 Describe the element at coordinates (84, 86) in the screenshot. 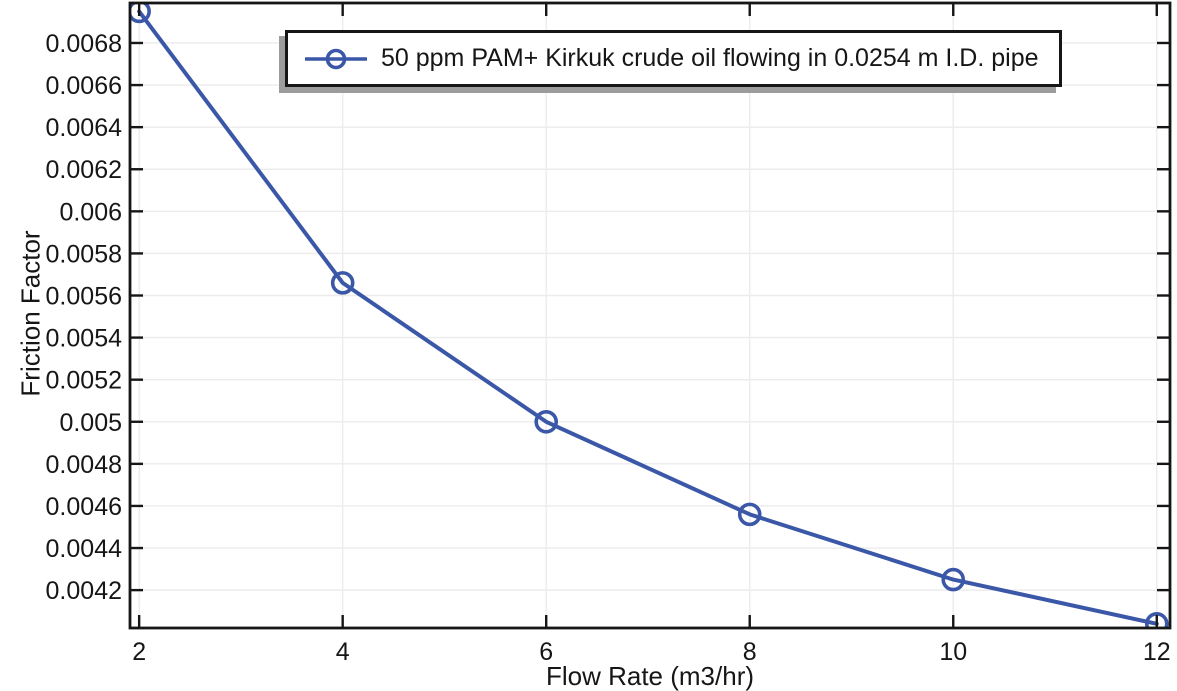

I see `y-tick-label: 0.0066` at that location.